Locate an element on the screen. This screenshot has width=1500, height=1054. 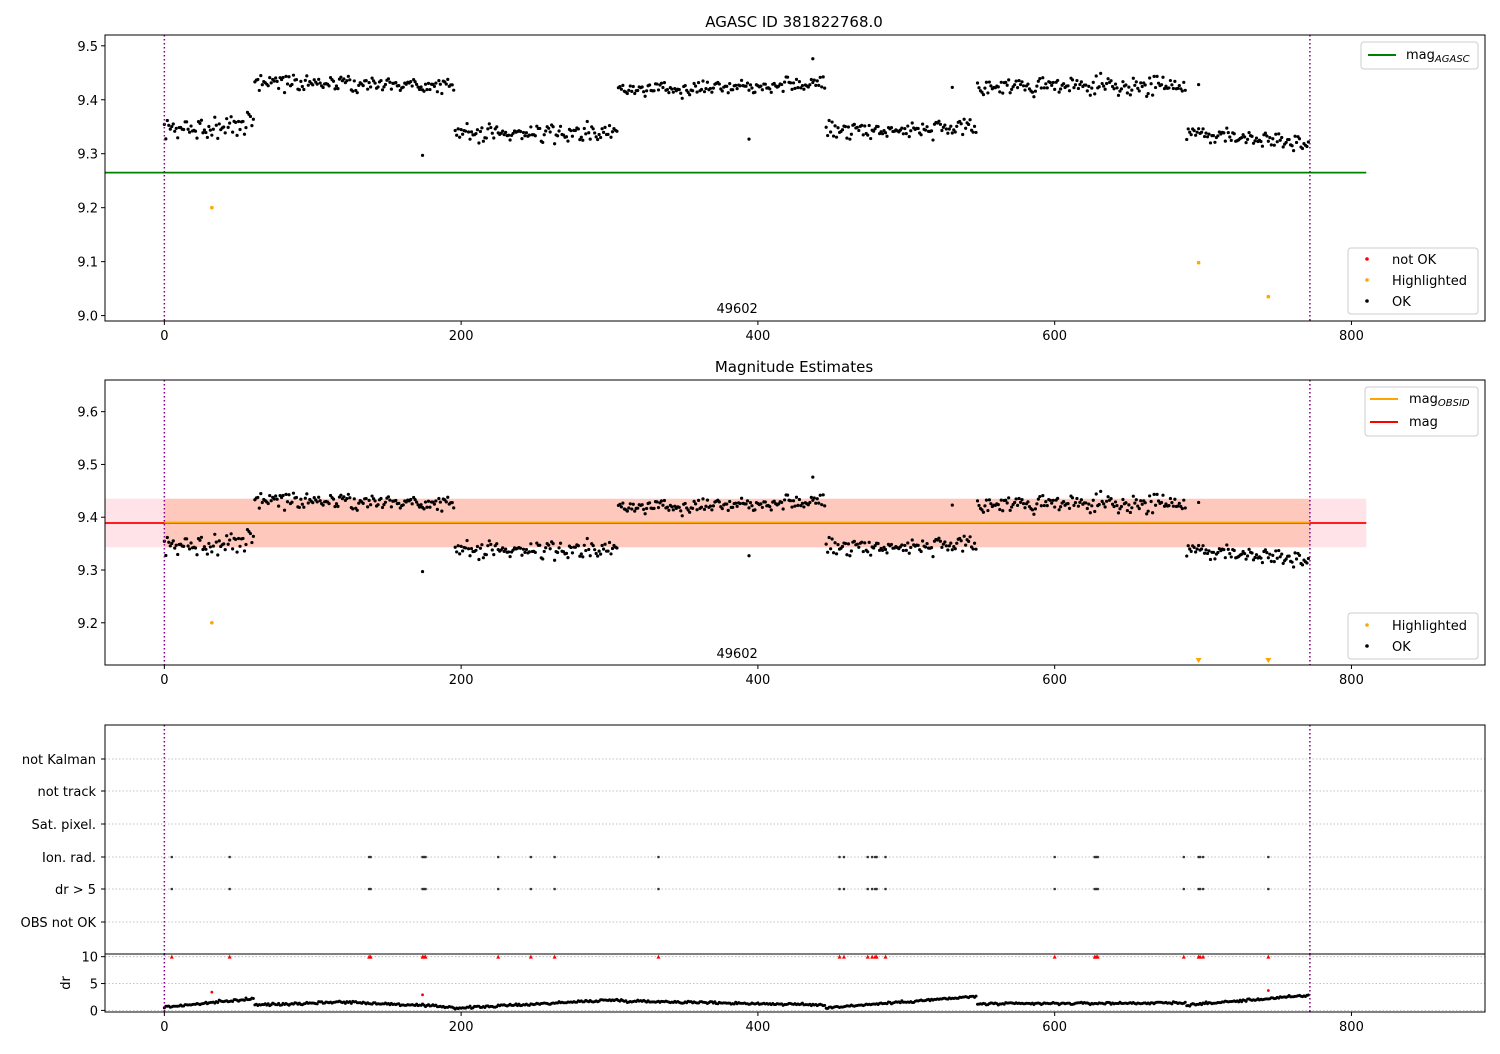
dr-not-ok-point is located at coordinates (212, 992).